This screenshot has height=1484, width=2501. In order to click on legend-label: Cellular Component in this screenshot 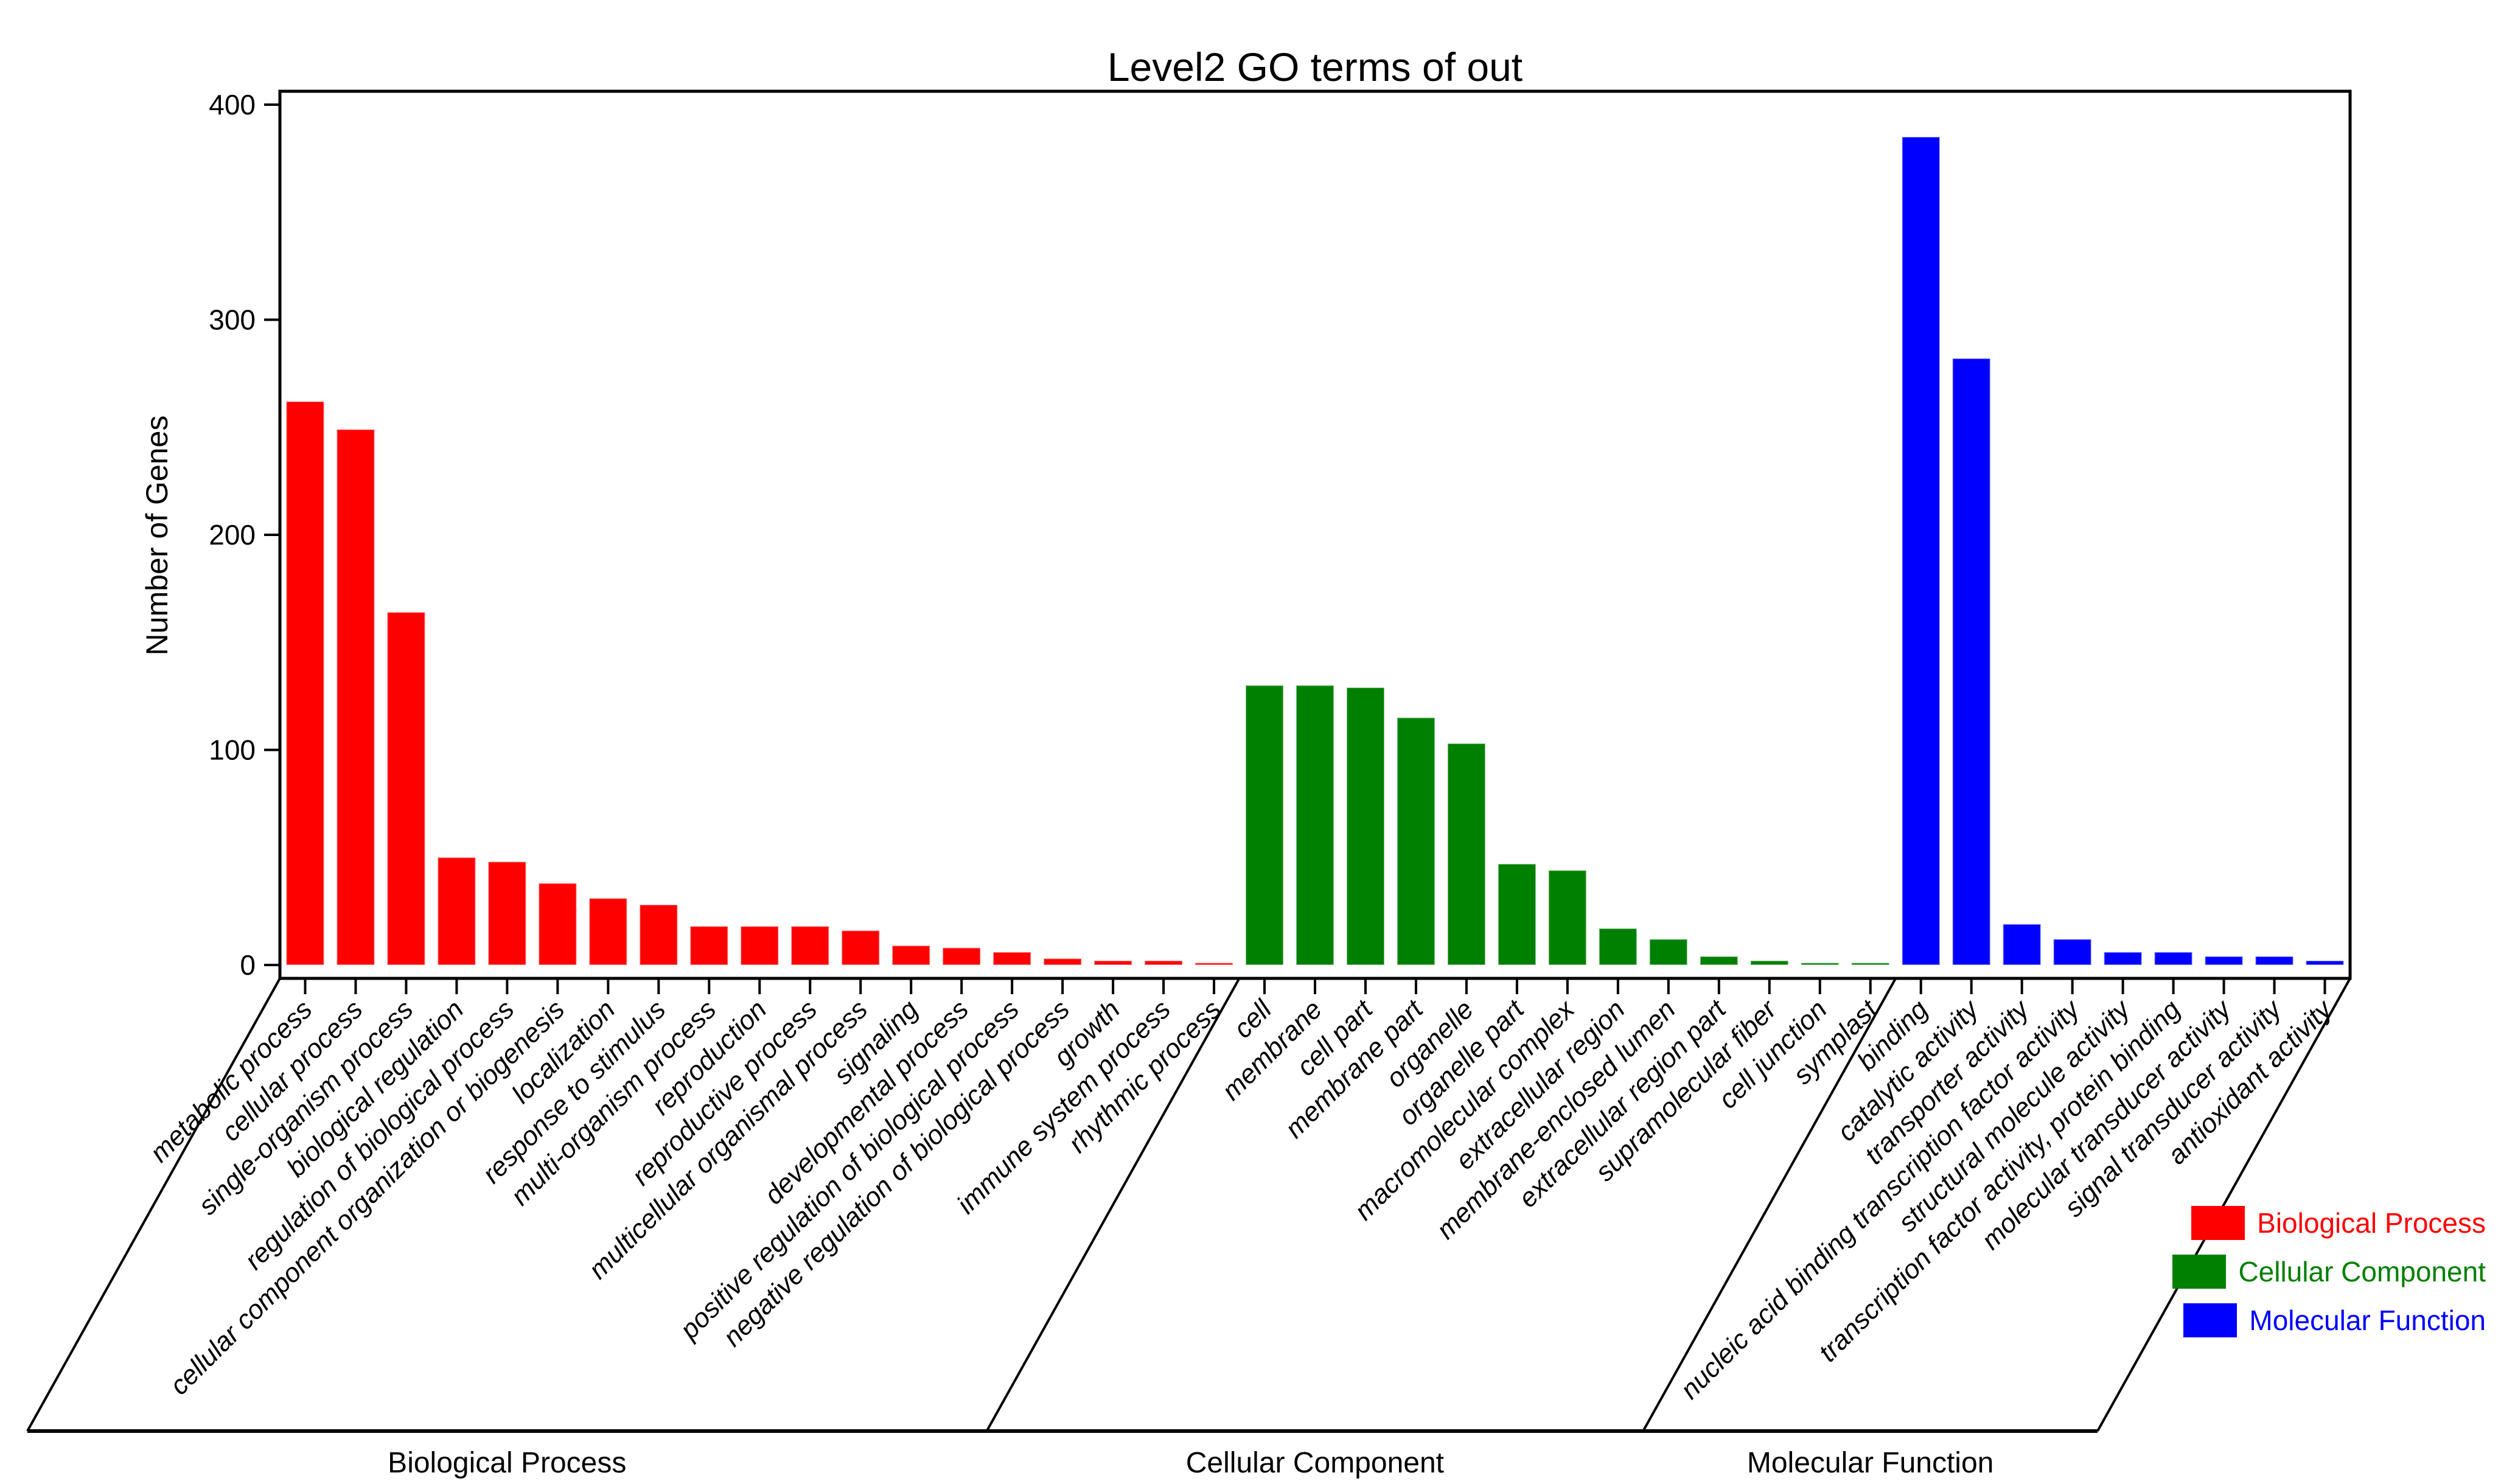, I will do `click(2362, 1271)`.